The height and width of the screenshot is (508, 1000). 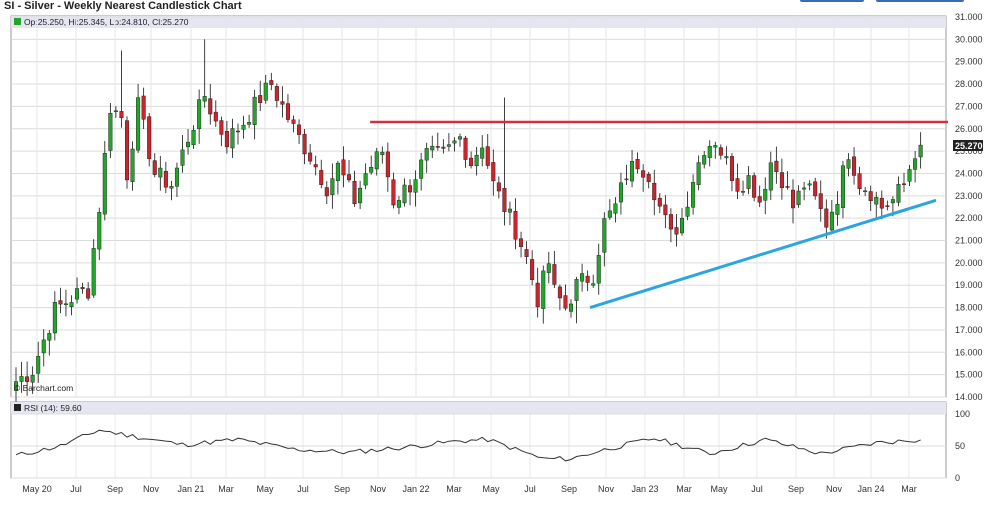 I want to click on x-tick-label: Jan 22, so click(x=415, y=489).